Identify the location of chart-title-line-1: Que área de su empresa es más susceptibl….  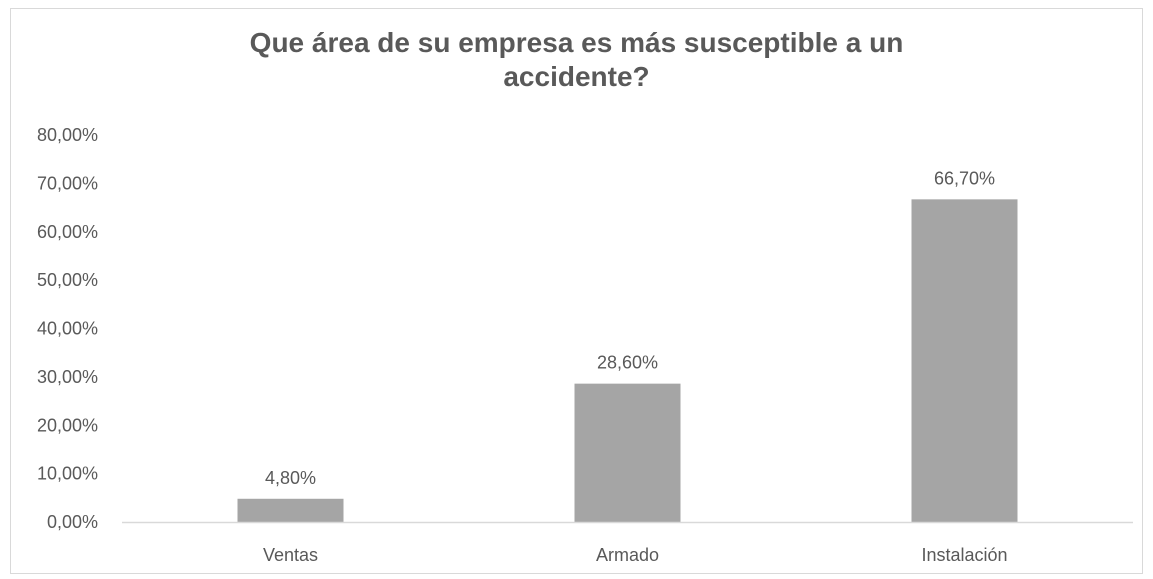
(576, 42).